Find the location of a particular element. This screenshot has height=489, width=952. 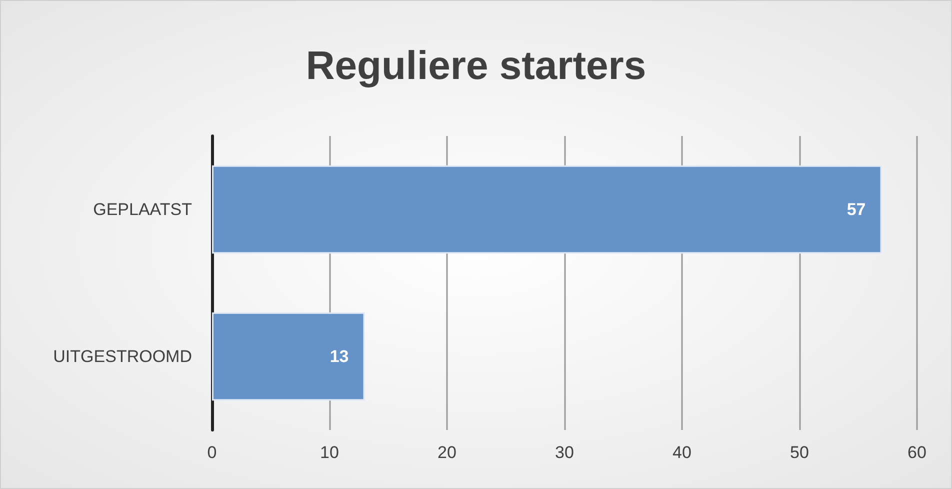

y-tick-label: GEPLAATST is located at coordinates (142, 209).